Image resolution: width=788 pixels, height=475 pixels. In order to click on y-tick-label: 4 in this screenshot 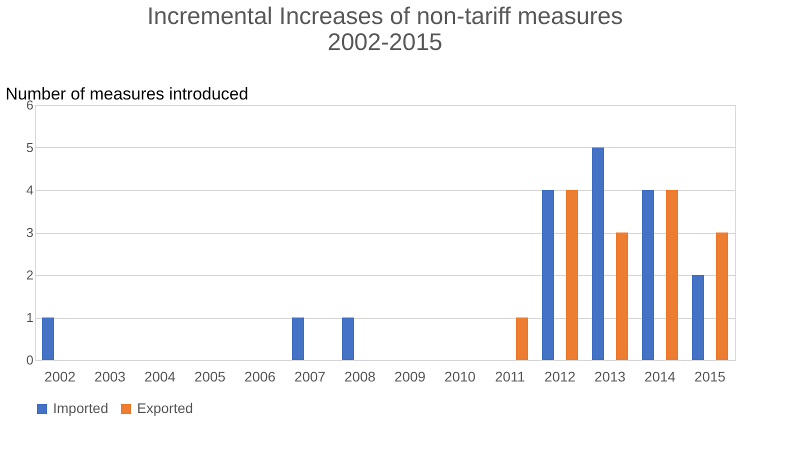, I will do `click(30, 190)`.